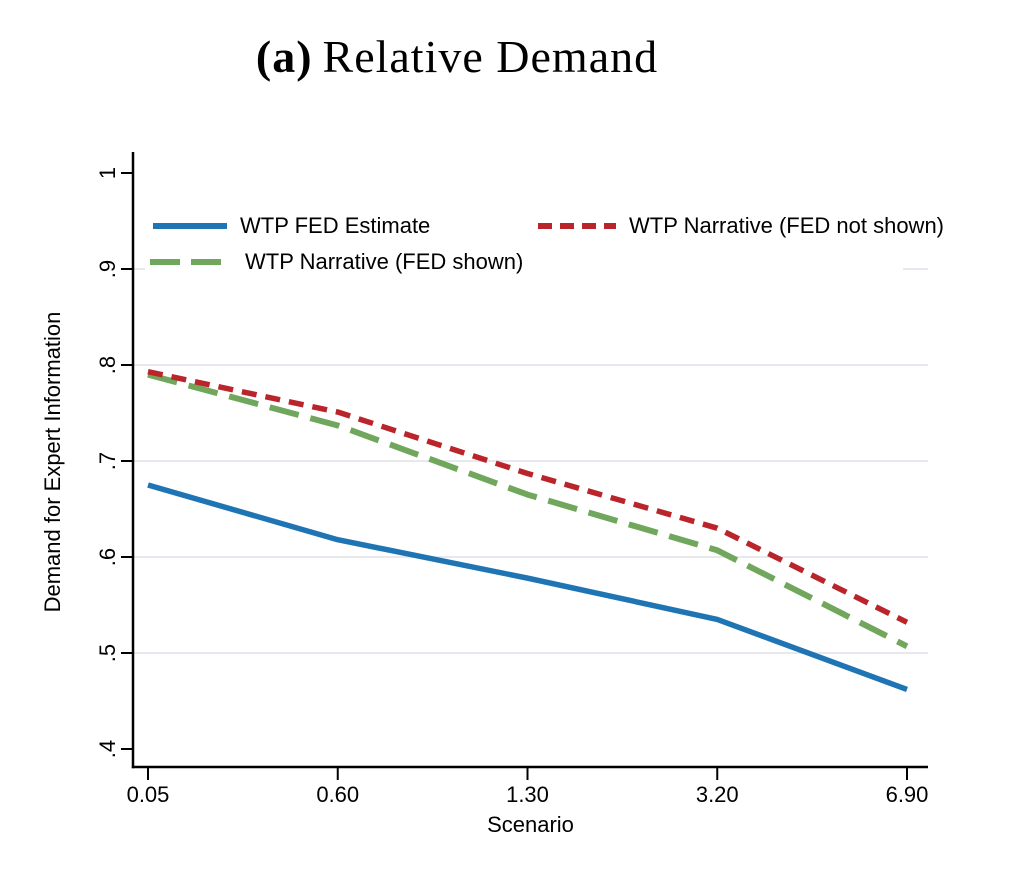  What do you see at coordinates (337, 794) in the screenshot?
I see `x-tick-label: 0.60` at bounding box center [337, 794].